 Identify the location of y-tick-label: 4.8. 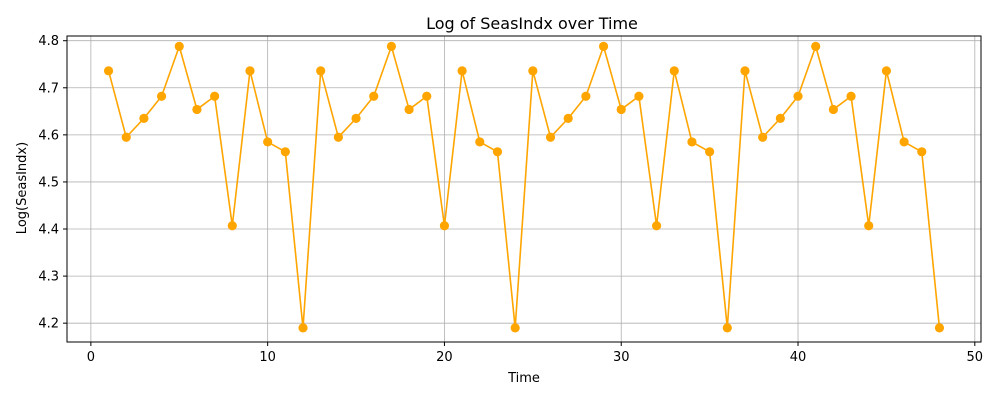
(48, 41).